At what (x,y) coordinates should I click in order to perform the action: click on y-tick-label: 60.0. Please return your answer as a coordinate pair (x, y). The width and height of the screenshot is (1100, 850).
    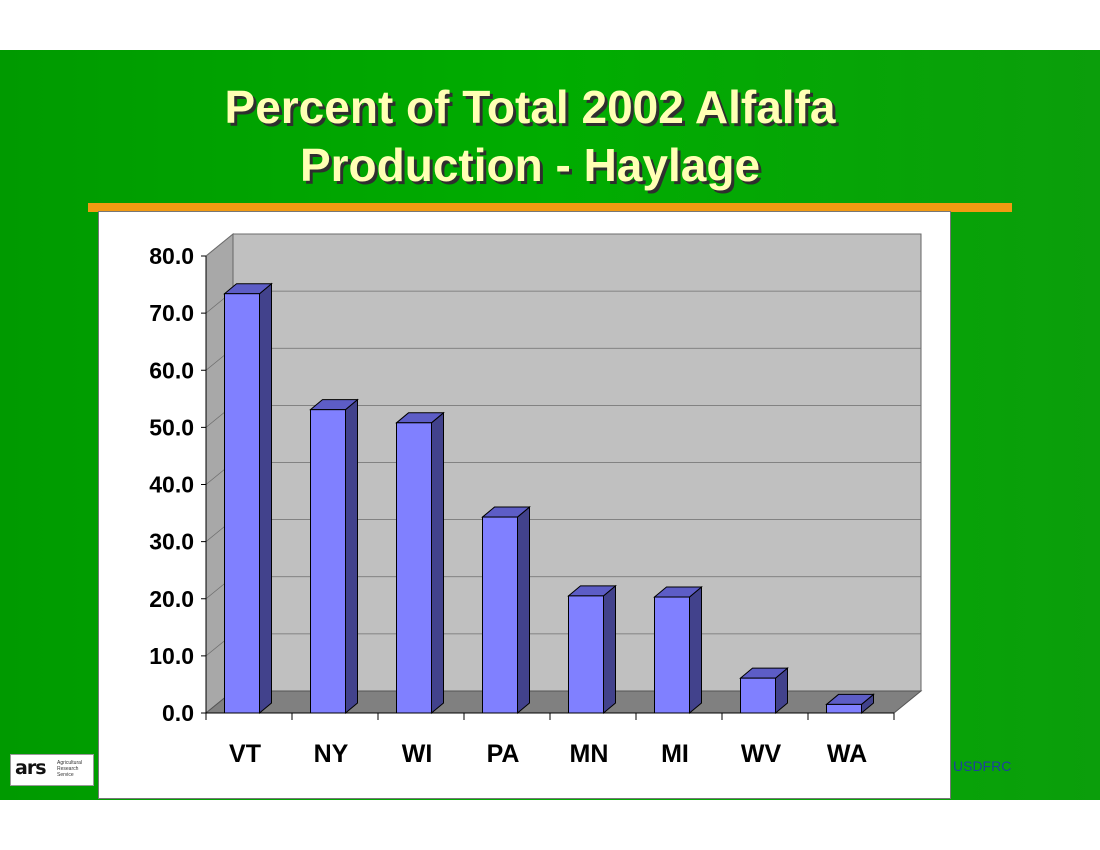
    Looking at the image, I should click on (171, 370).